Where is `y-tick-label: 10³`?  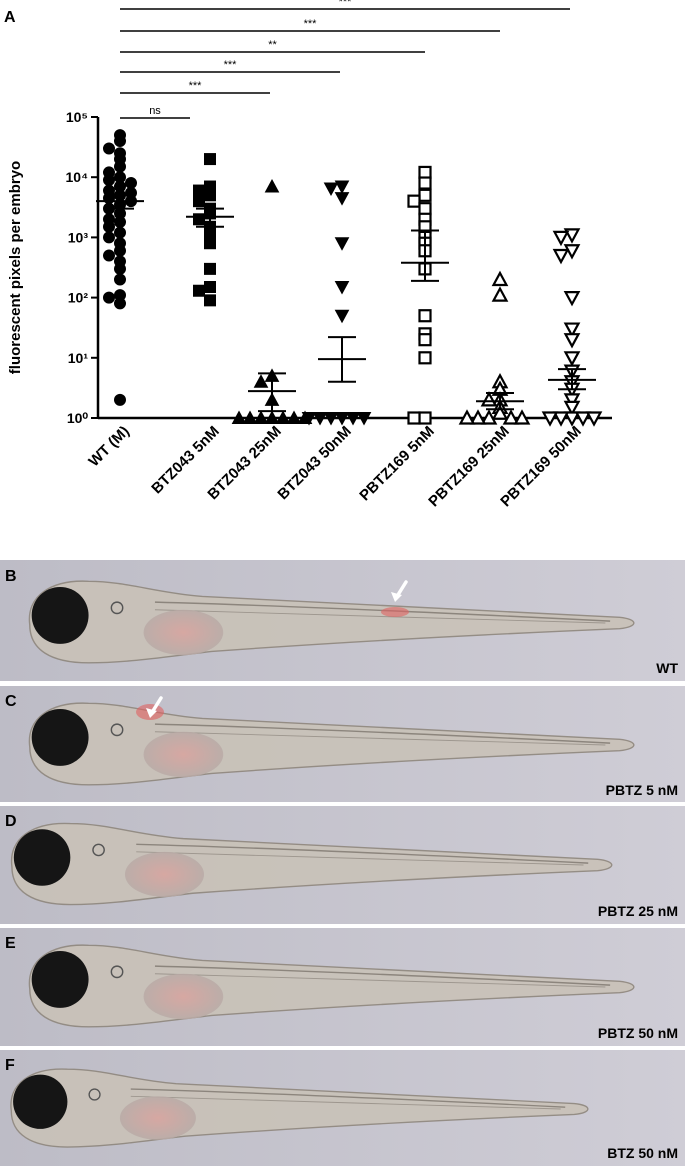
y-tick-label: 10³ is located at coordinates (78, 237).